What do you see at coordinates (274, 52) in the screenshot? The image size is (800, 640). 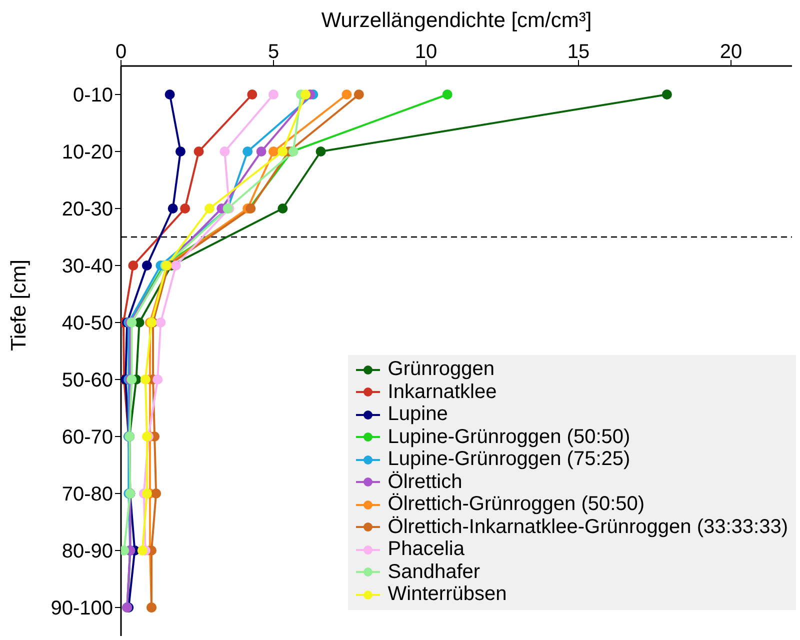 I see `x-tick-label: 5` at bounding box center [274, 52].